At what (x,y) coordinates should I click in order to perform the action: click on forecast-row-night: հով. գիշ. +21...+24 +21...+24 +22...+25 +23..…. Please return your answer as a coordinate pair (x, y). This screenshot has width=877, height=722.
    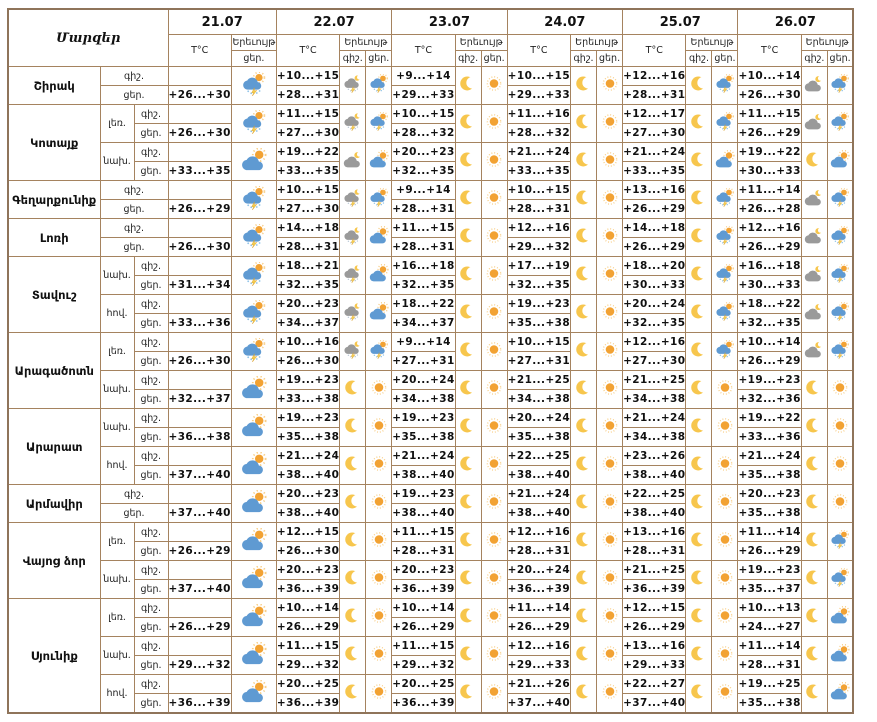
    Looking at the image, I should click on (431, 465).